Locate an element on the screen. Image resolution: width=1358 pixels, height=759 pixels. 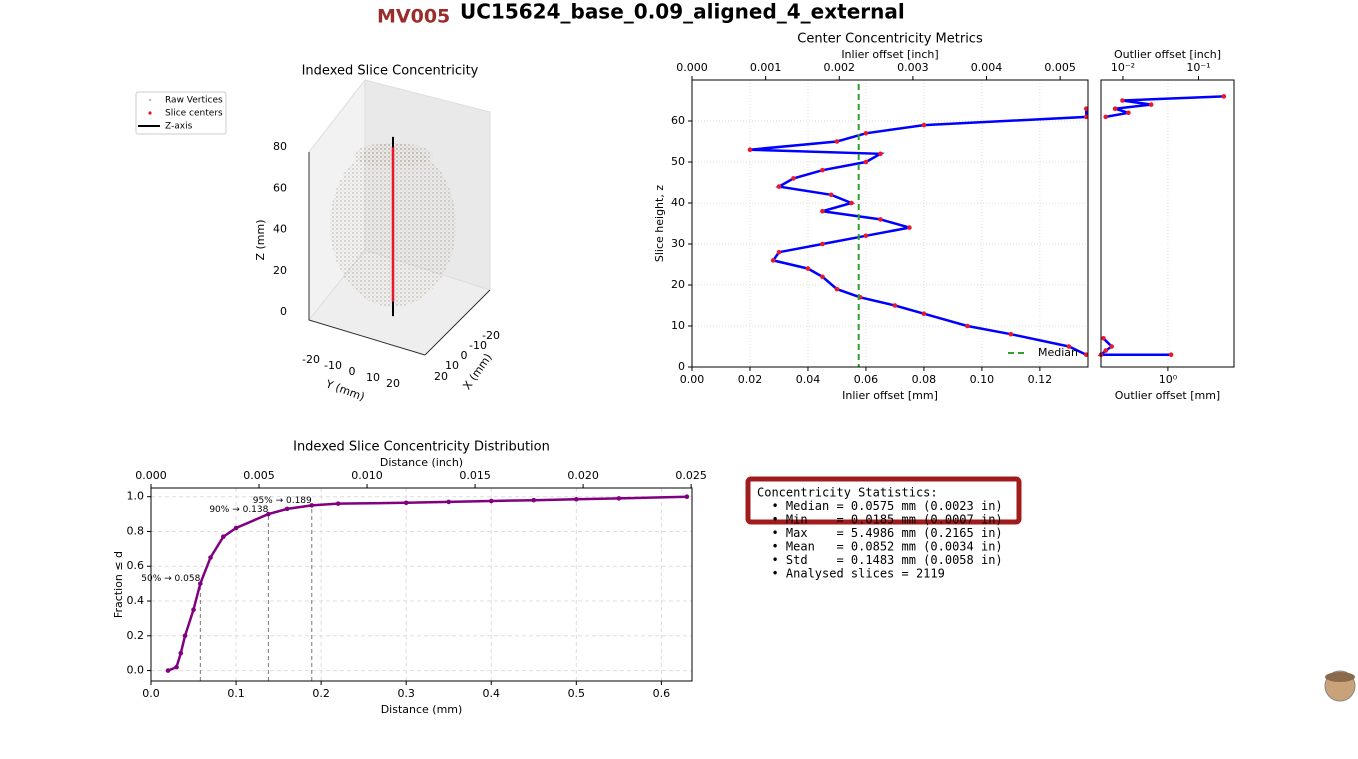
series-line is located at coordinates (918, 232).